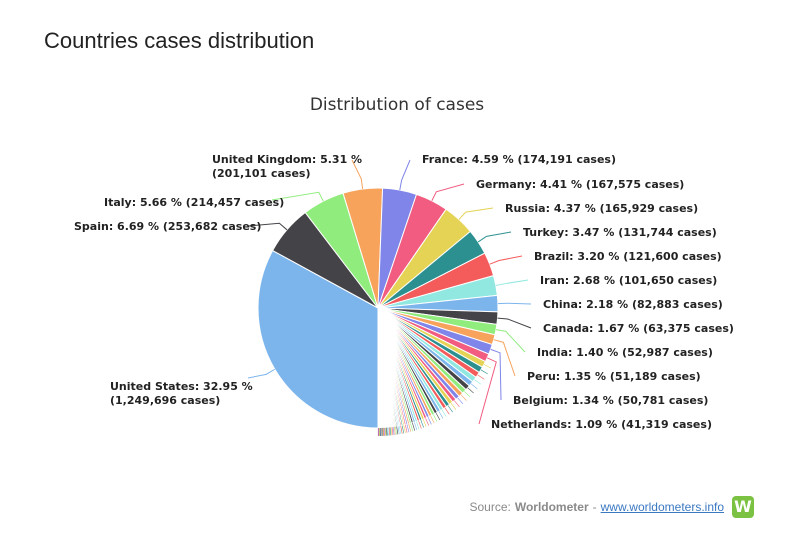  Describe the element at coordinates (614, 376) in the screenshot. I see `data-label-peru: Peru: 1.35 % (51,189 cases)` at that location.